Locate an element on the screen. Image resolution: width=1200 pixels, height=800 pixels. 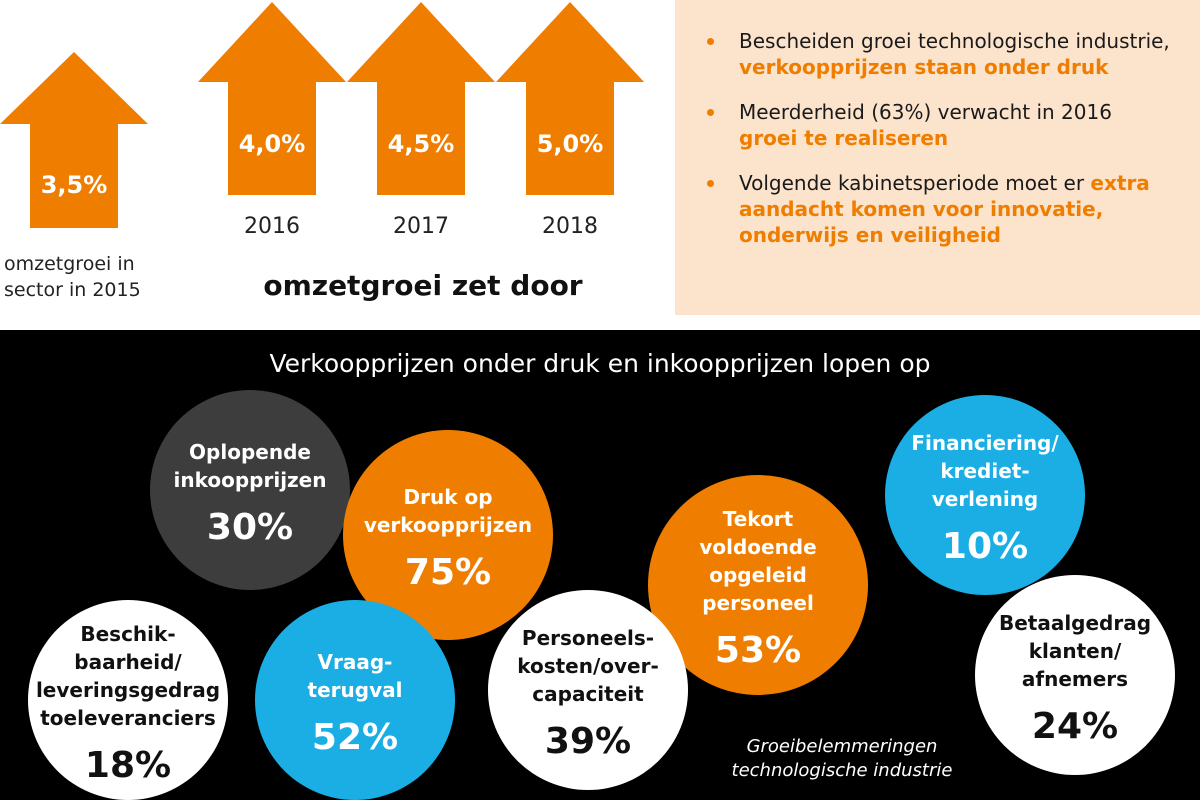
bubble-label: Tekort is located at coordinates (758, 519).